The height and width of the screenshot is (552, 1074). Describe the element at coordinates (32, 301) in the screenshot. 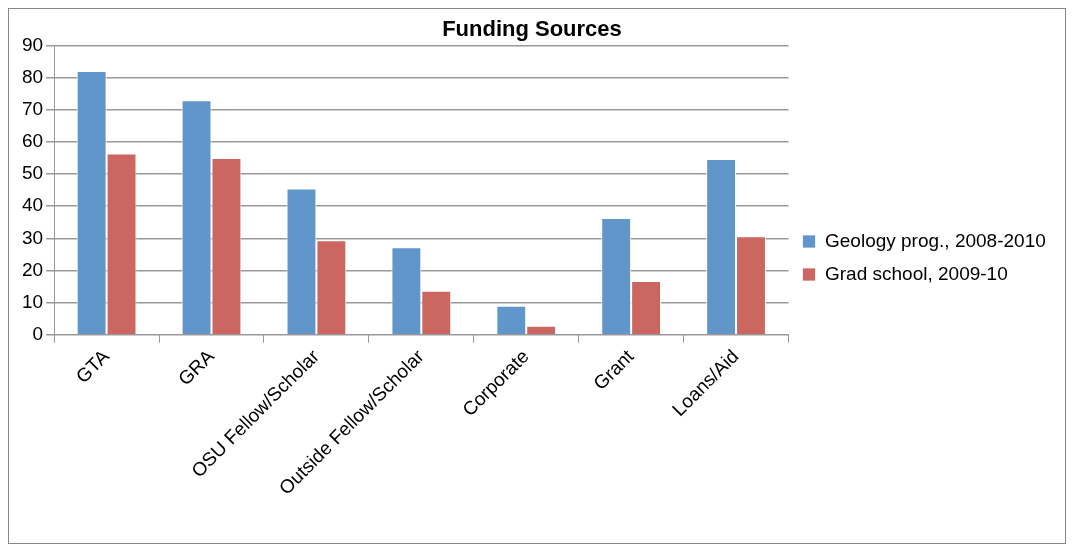

I see `y-tick-label: 10` at that location.